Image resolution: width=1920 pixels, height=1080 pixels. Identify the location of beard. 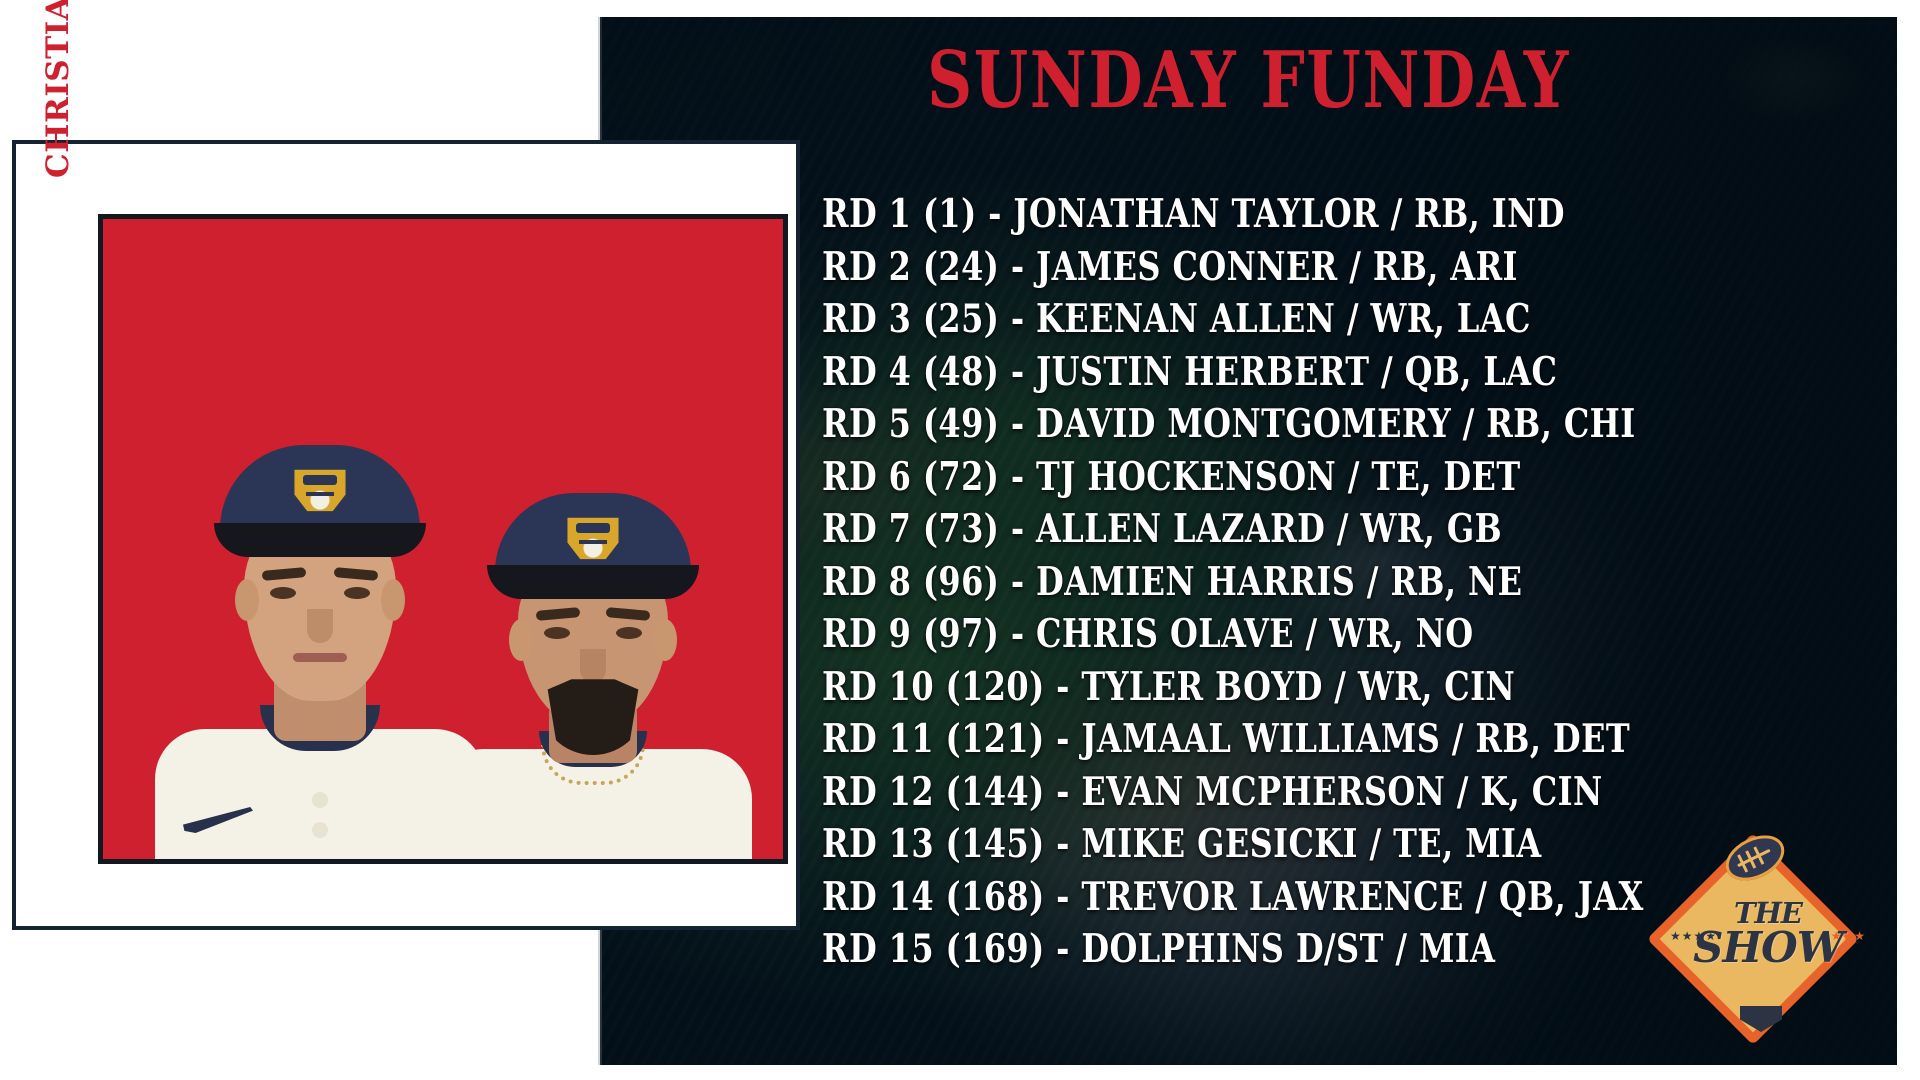
(593, 717).